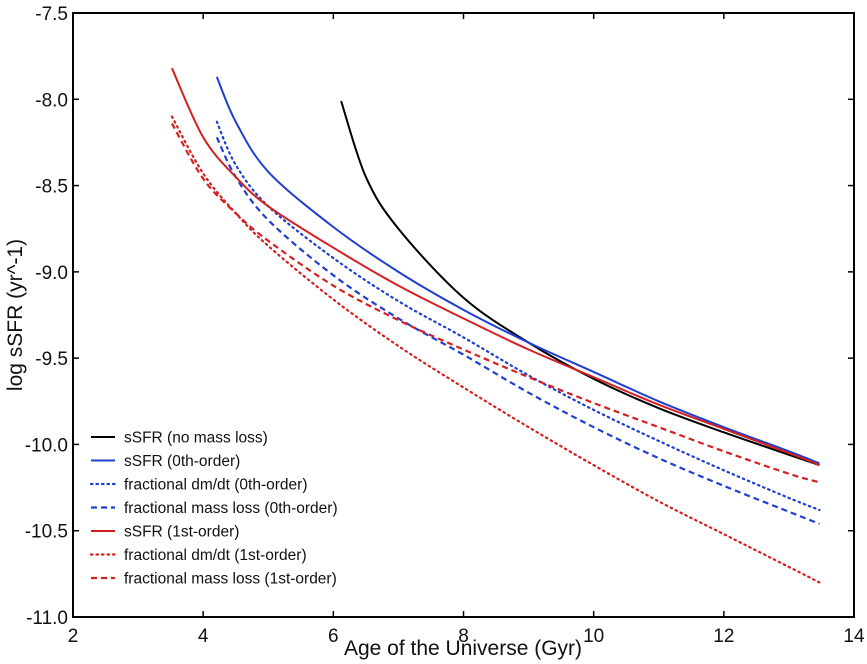  Describe the element at coordinates (181, 532) in the screenshot. I see `legend-label: sSFR (1st-order)` at that location.